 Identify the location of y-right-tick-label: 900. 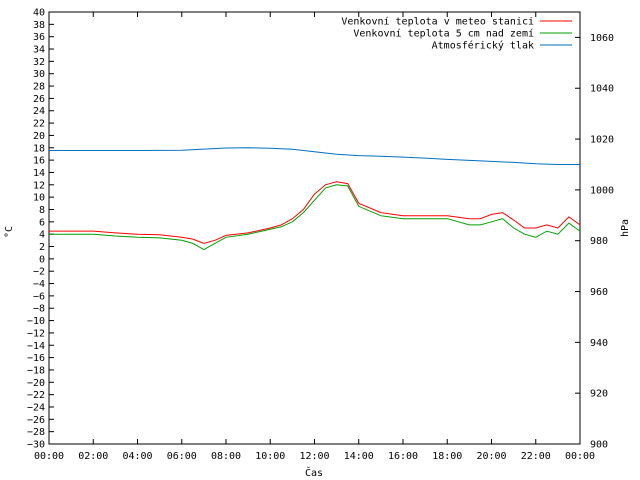
(599, 445).